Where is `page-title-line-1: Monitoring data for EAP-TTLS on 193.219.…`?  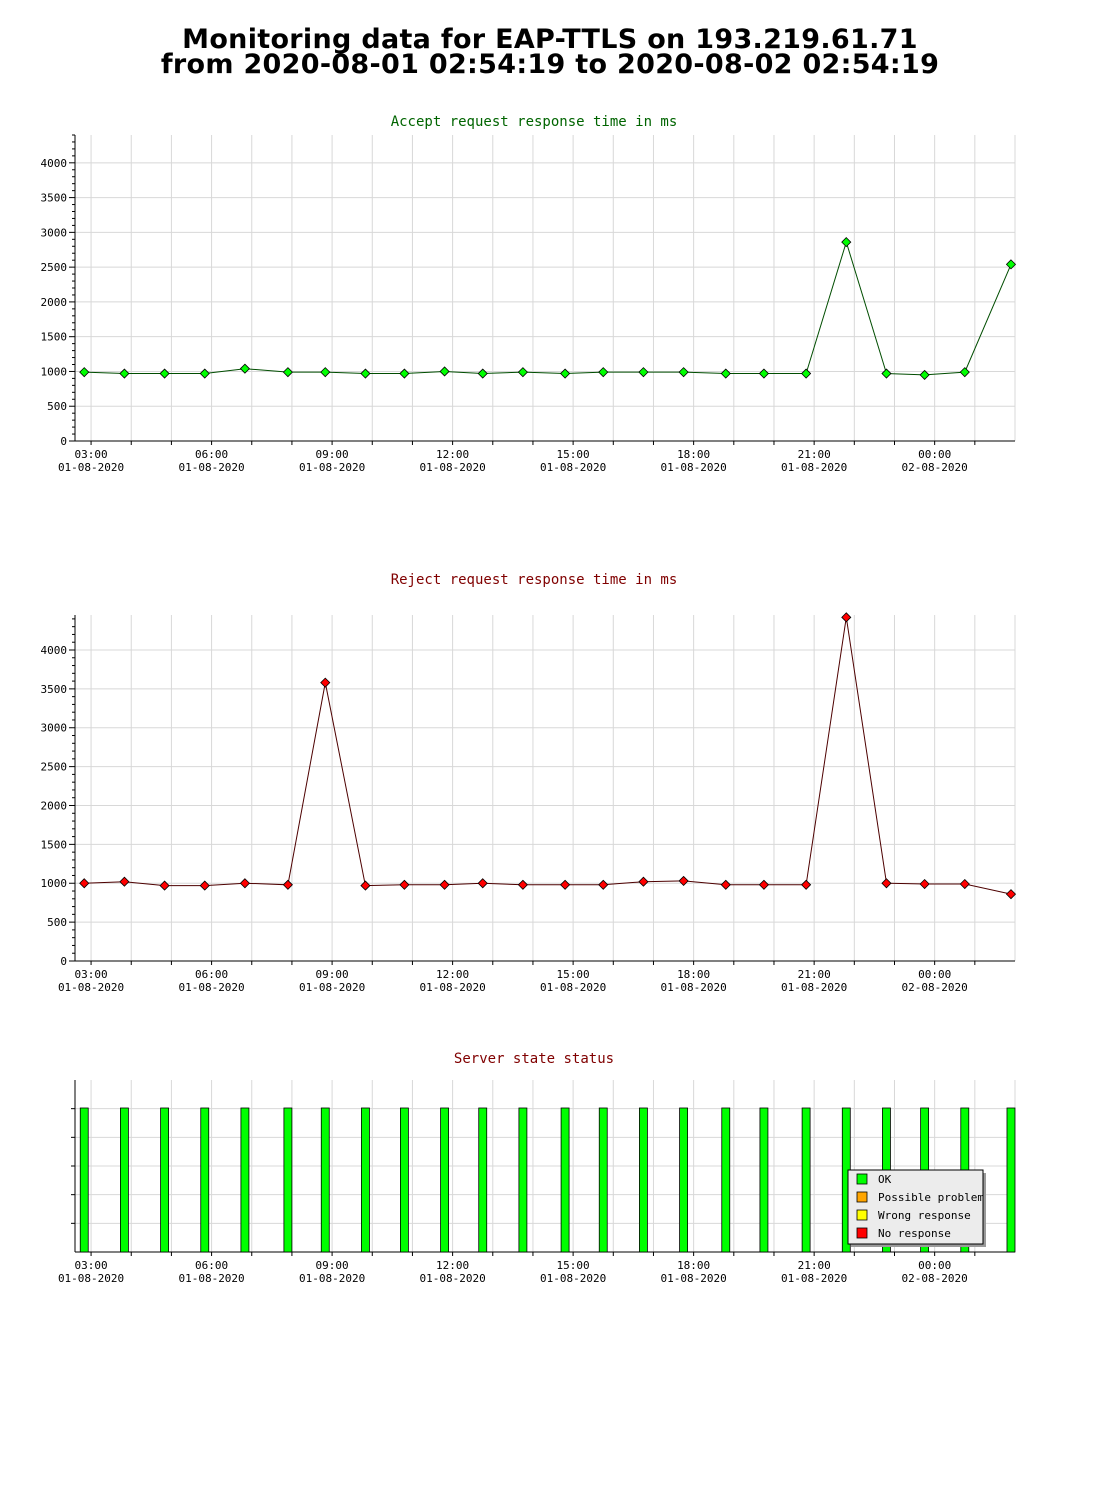
page-title-line-1: Monitoring data for EAP-TTLS on 193.219.… is located at coordinates (550, 39).